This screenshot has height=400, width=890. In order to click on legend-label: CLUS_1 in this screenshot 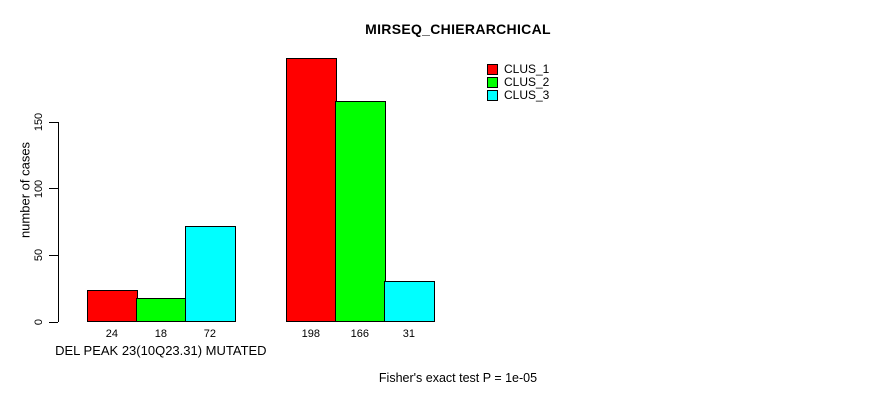, I will do `click(527, 69)`.